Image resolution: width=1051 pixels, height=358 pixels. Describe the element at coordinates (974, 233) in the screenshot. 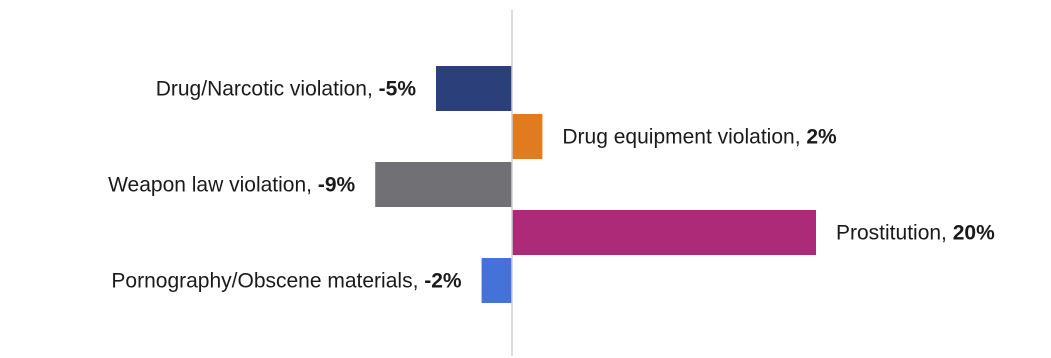

I see `value-label-3: 20%` at that location.